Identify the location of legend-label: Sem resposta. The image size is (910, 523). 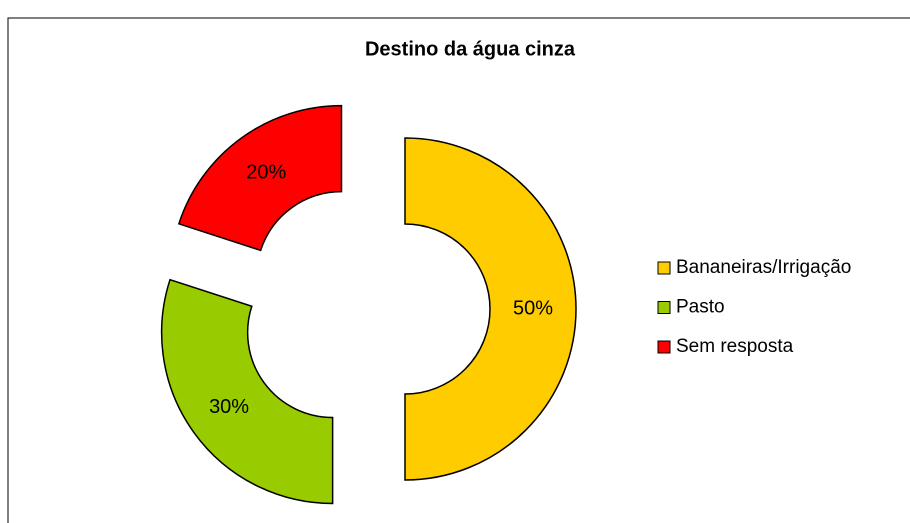
(735, 346).